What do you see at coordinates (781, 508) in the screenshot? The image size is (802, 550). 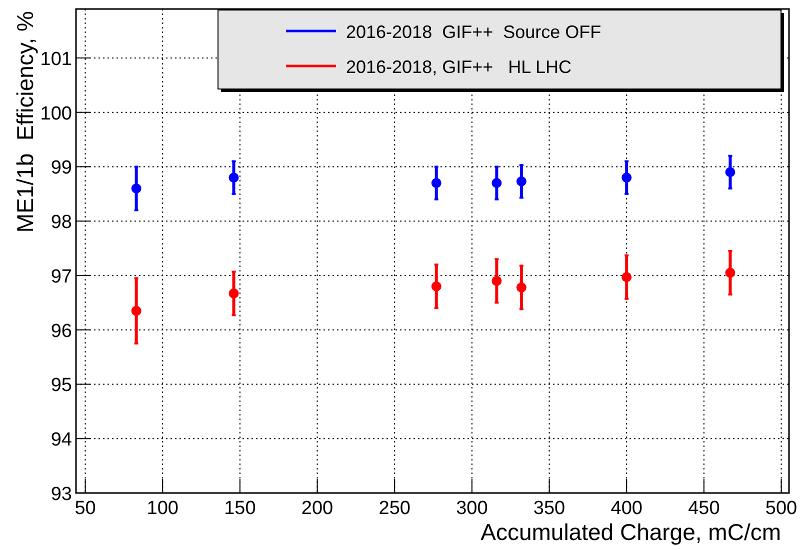 I see `x-tick-label: 500` at bounding box center [781, 508].